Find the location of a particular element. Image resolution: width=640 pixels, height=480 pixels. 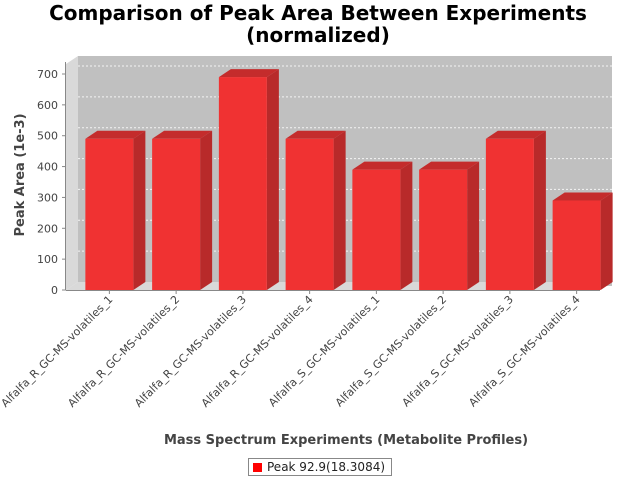

x-tick-label: Alfalfa_R_GC-MS-volatiles_2 is located at coordinates (123, 351).